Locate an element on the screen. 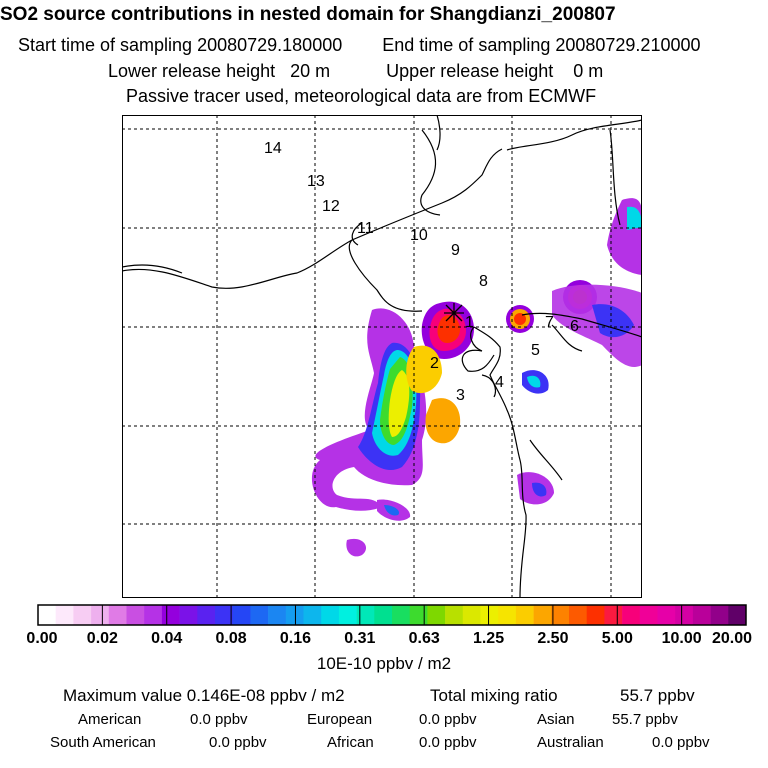 The image size is (768, 768). station-cross-icon is located at coordinates (454, 313).